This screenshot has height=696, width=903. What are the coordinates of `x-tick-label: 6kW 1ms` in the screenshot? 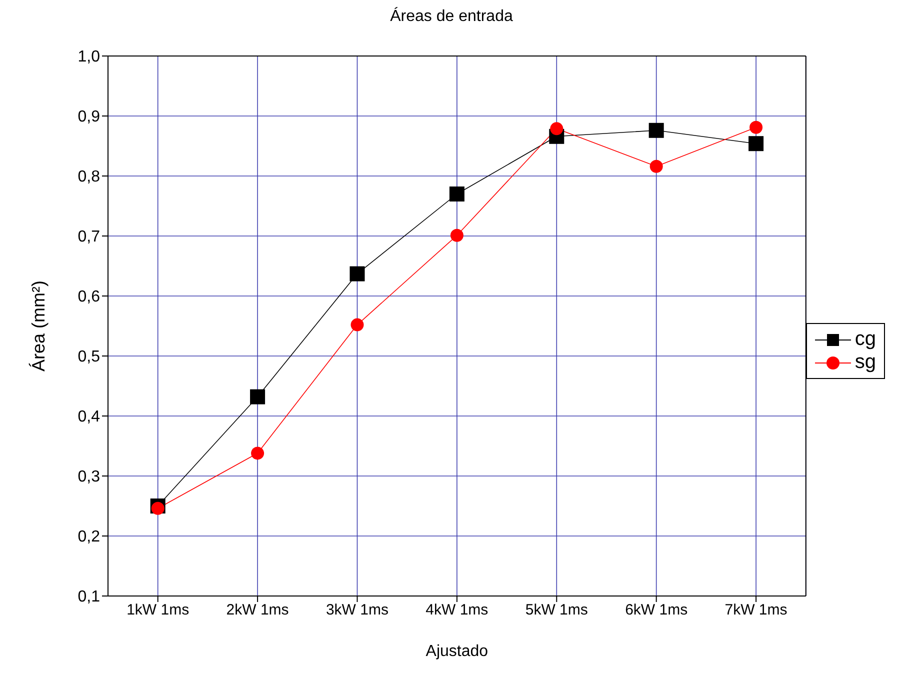 It's located at (656, 610).